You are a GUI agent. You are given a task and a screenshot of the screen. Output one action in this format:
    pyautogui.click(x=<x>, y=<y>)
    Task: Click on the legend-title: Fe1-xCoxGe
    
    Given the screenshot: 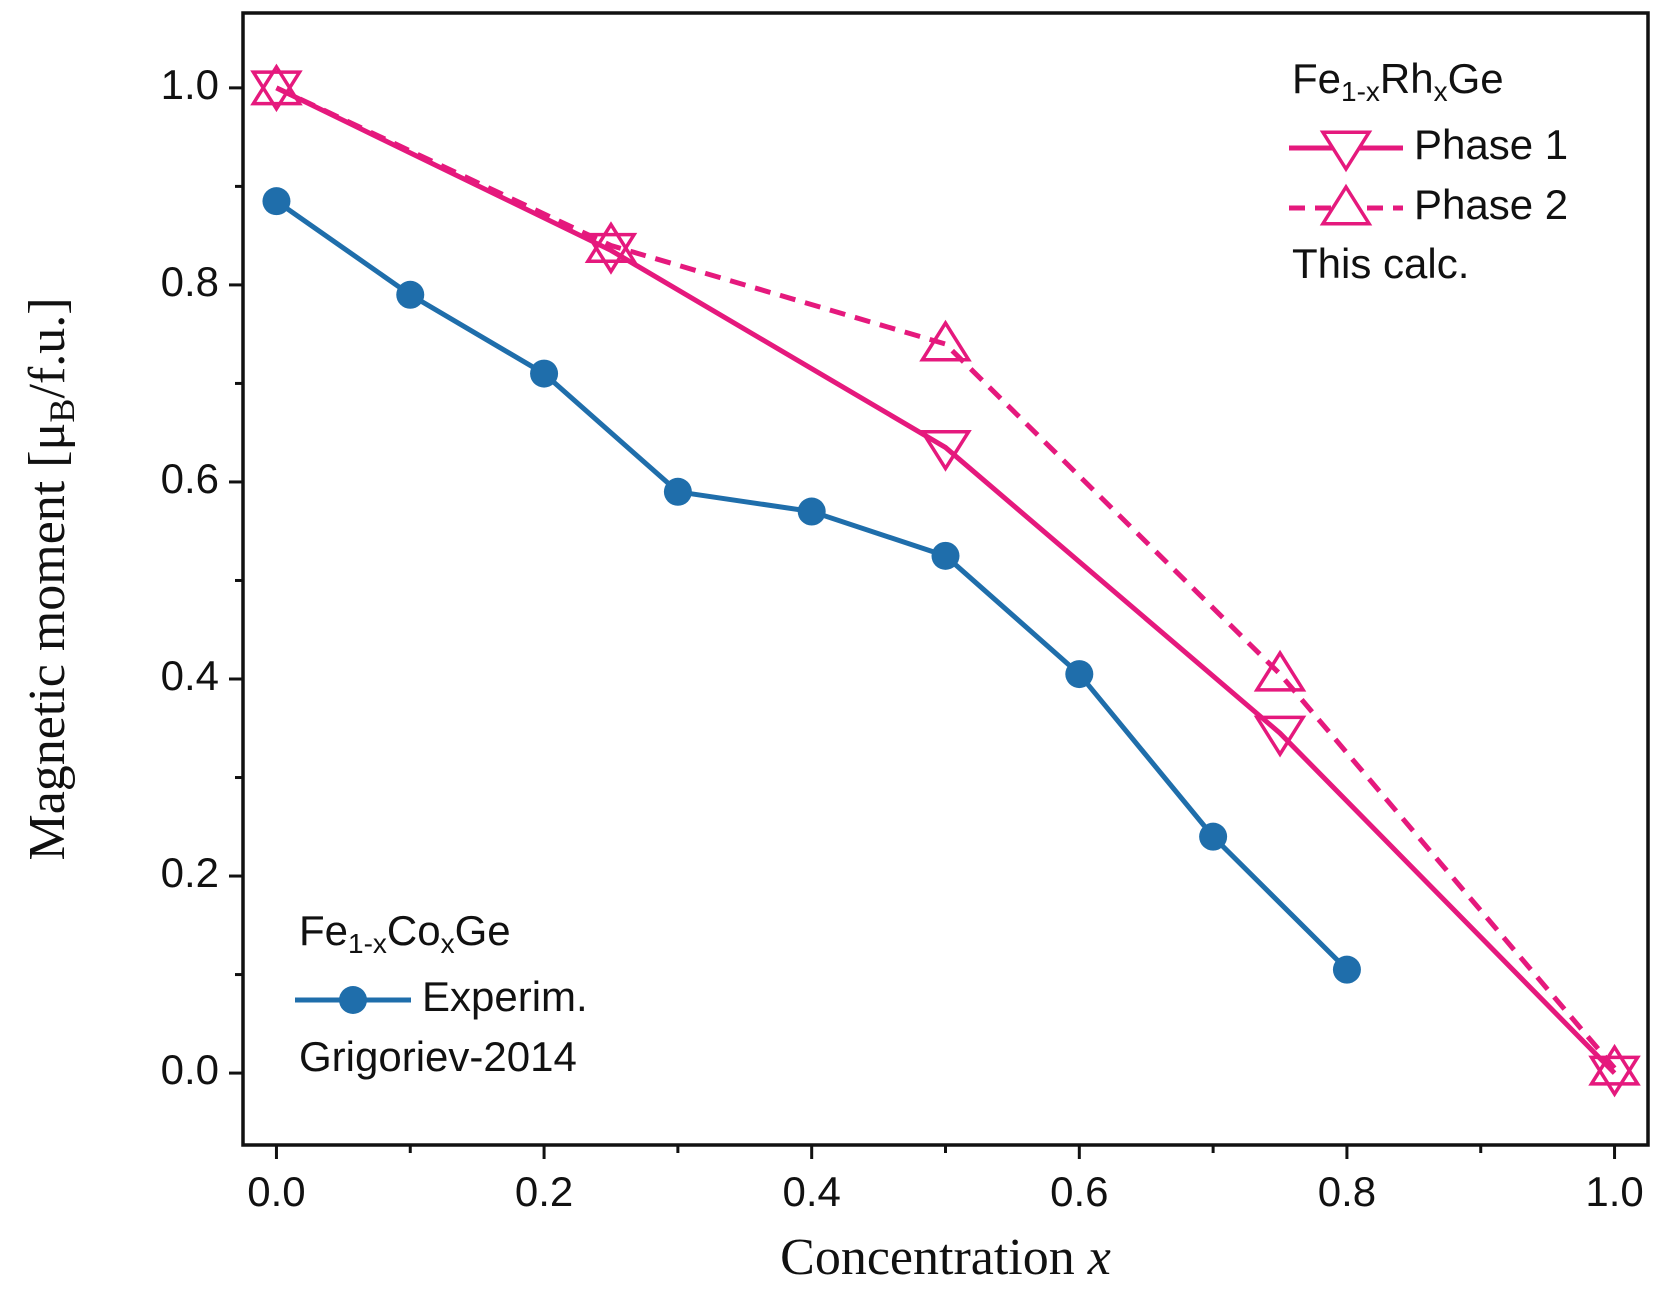 What is the action you would take?
    pyautogui.click(x=405, y=933)
    